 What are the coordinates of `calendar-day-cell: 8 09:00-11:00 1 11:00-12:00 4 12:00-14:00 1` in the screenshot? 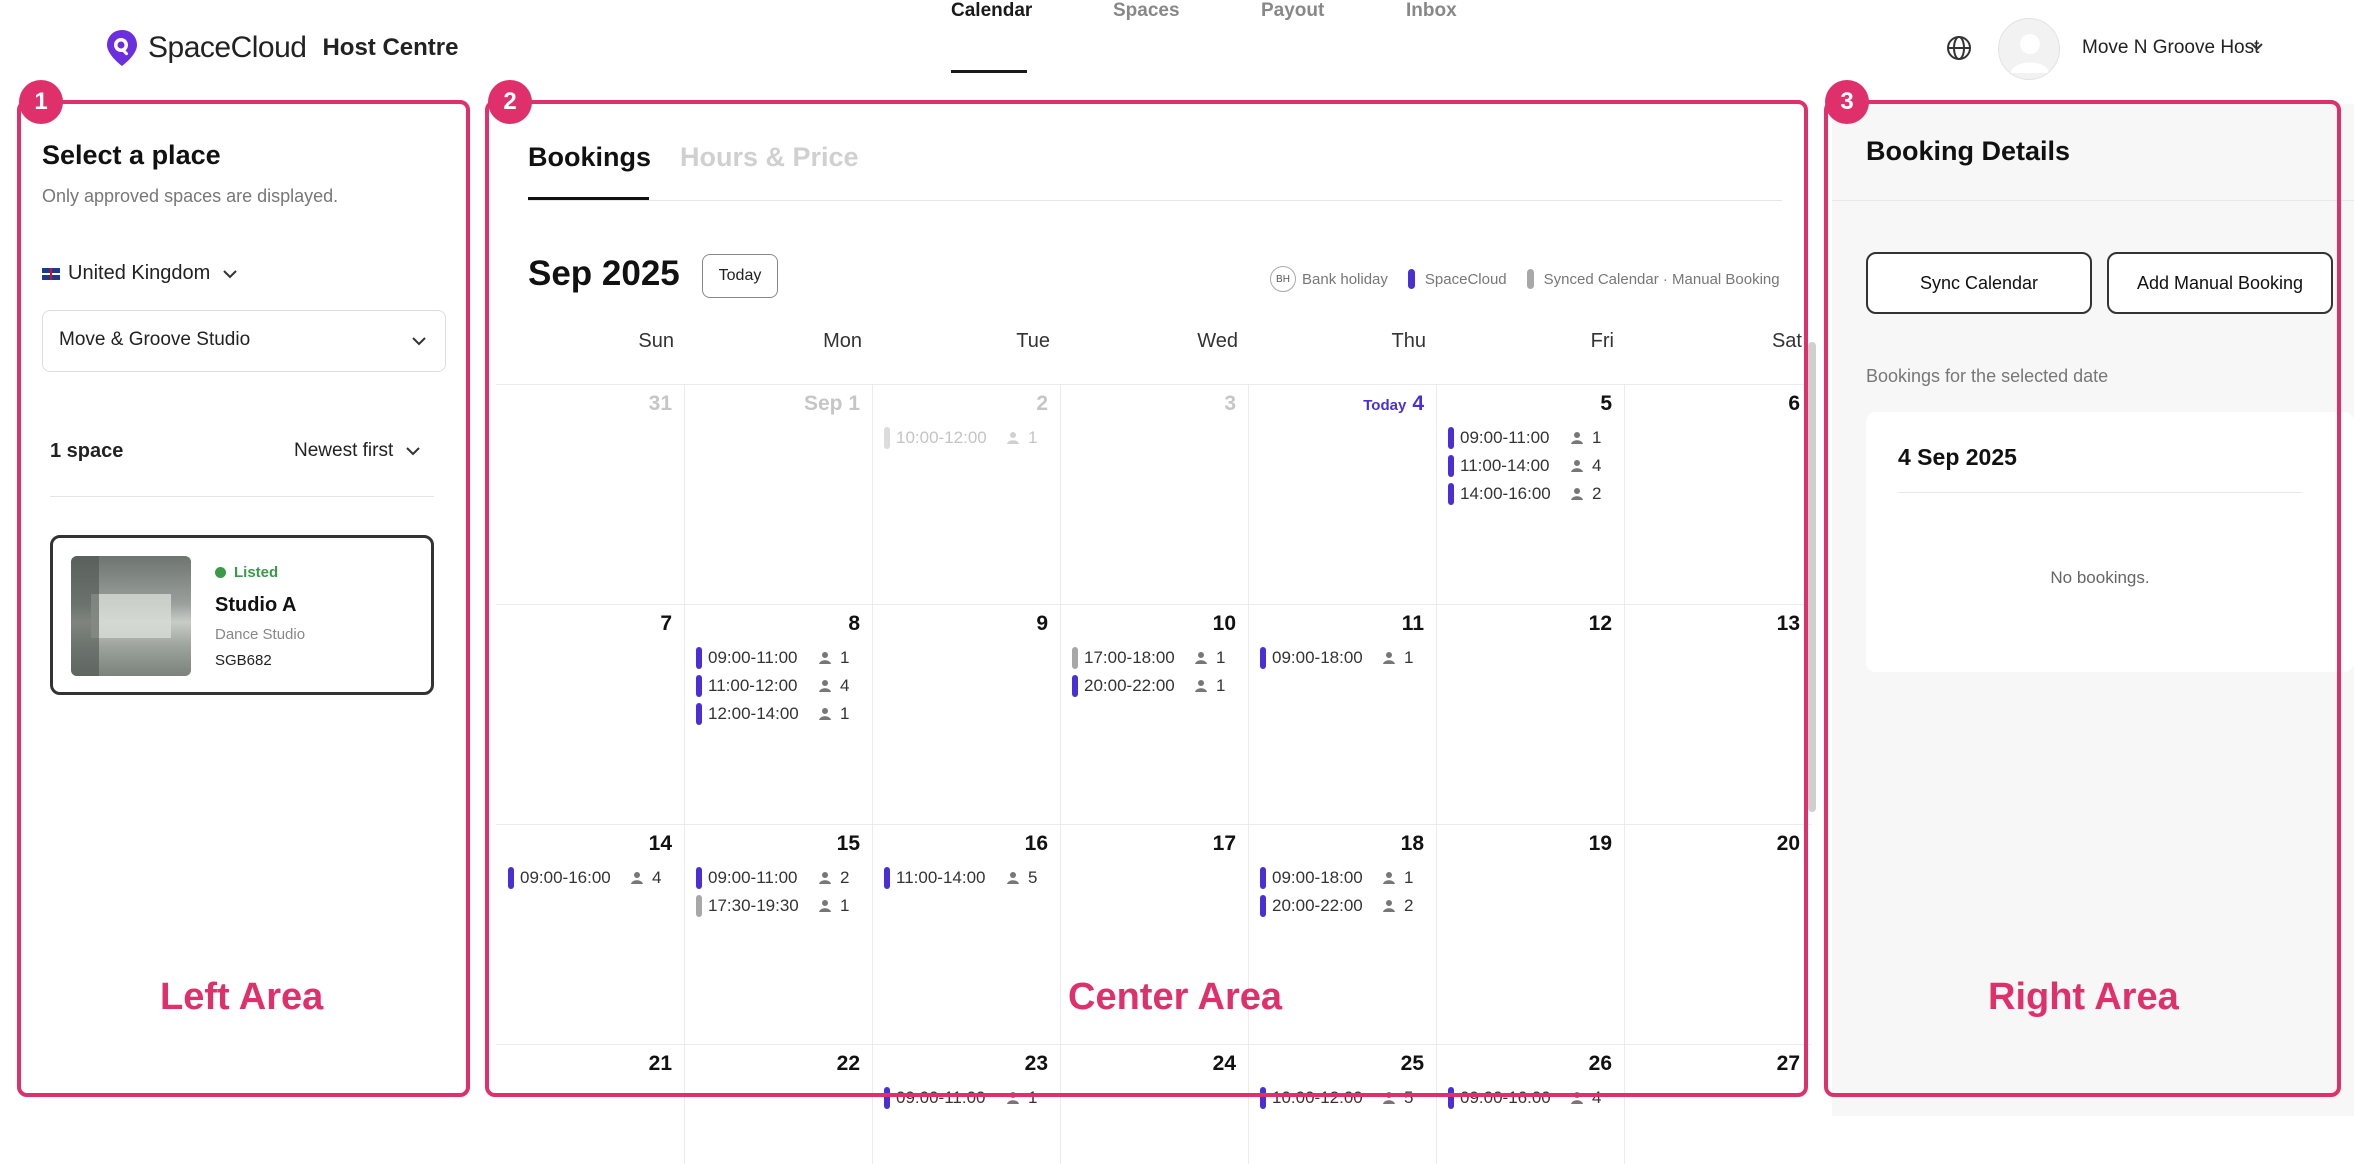 It's located at (778, 714).